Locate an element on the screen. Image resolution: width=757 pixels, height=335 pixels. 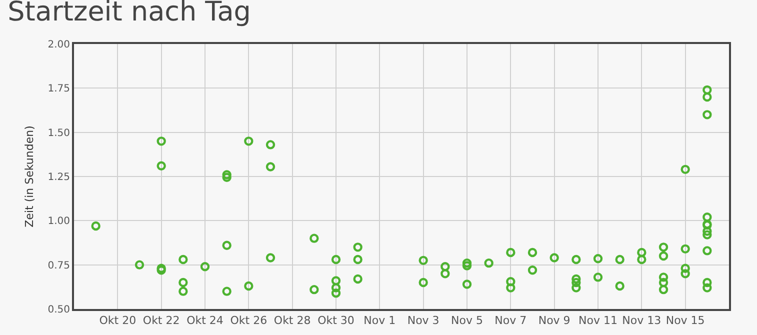
y-tick-label: 1.75 is located at coordinates (59, 89).